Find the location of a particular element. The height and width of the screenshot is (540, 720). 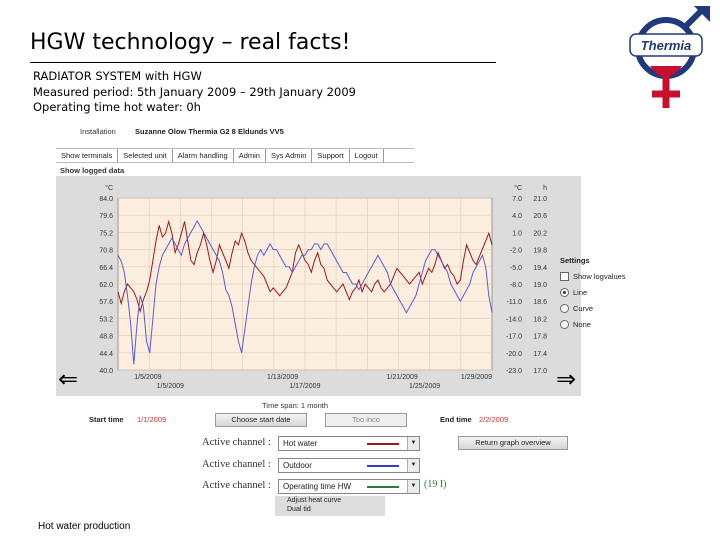

y-tick-label: 66.4 is located at coordinates (106, 268).